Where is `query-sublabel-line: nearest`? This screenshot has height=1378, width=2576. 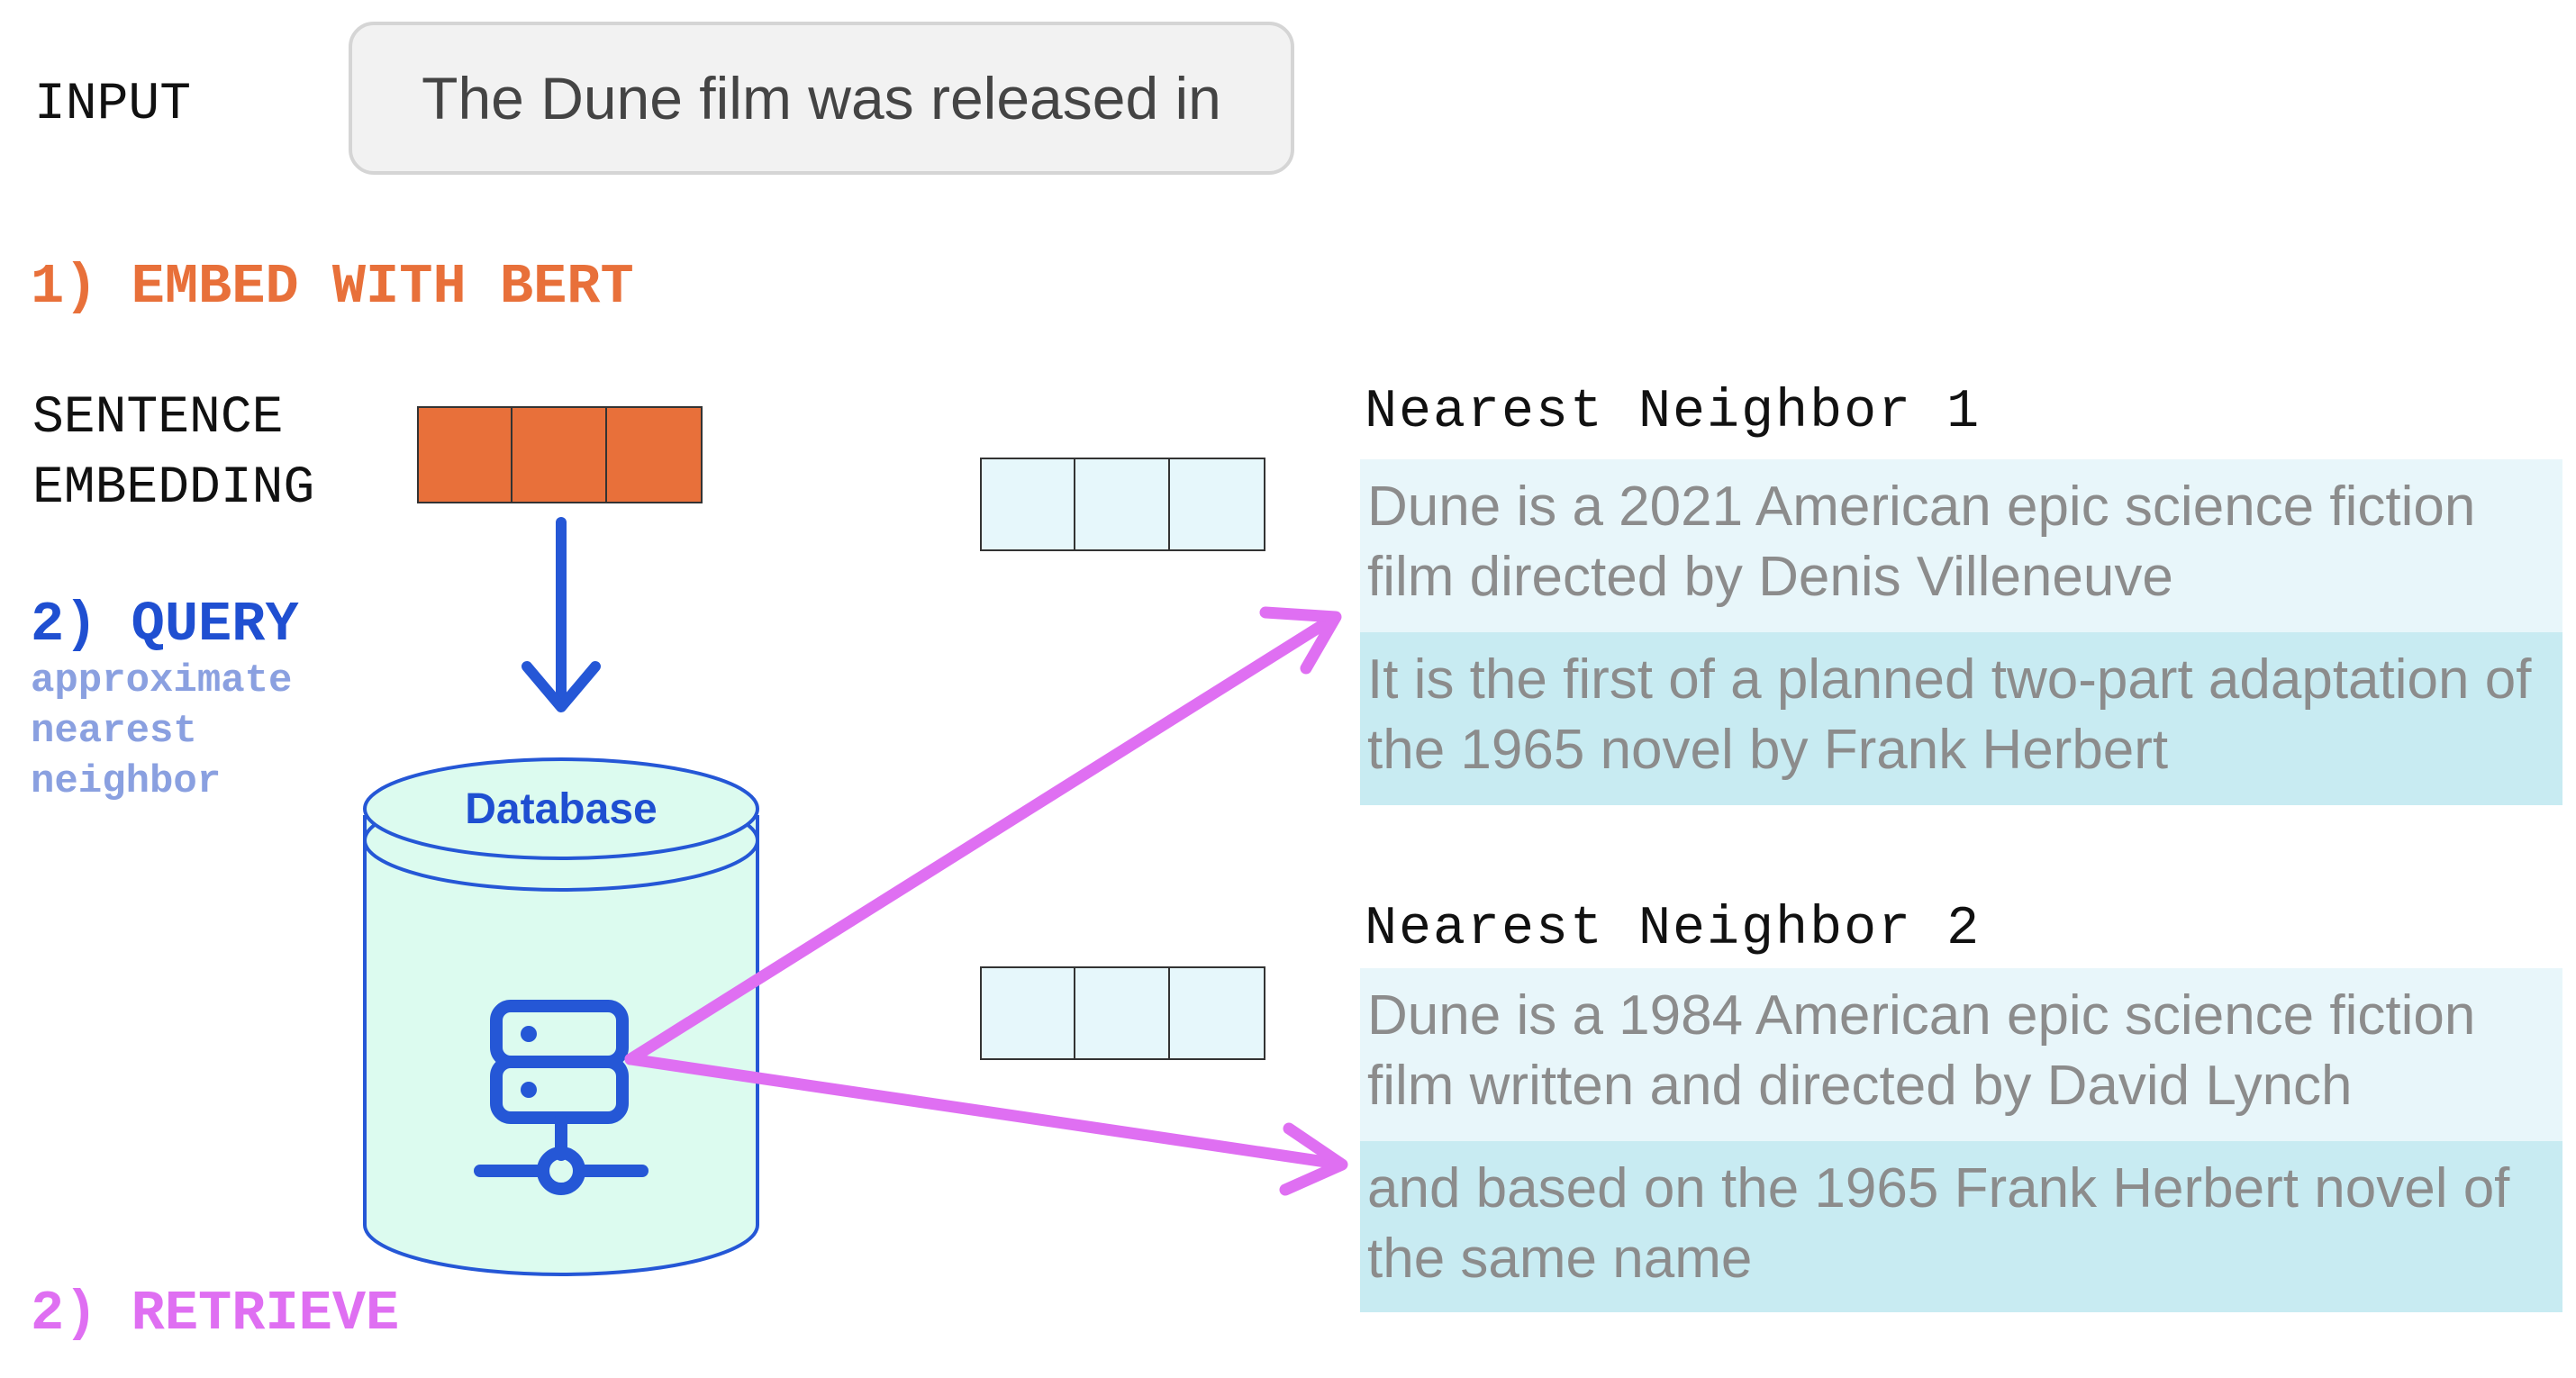
query-sublabel-line: nearest is located at coordinates (114, 732).